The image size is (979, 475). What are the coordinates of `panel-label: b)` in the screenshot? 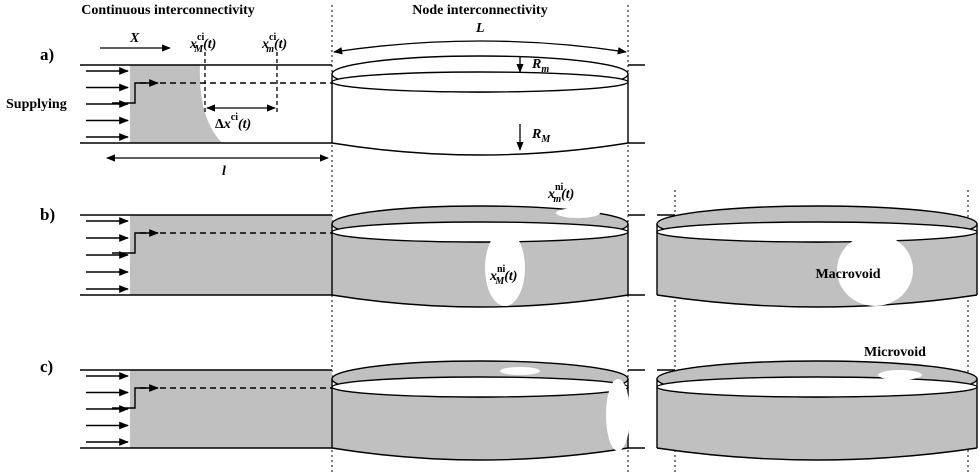 It's located at (47, 214).